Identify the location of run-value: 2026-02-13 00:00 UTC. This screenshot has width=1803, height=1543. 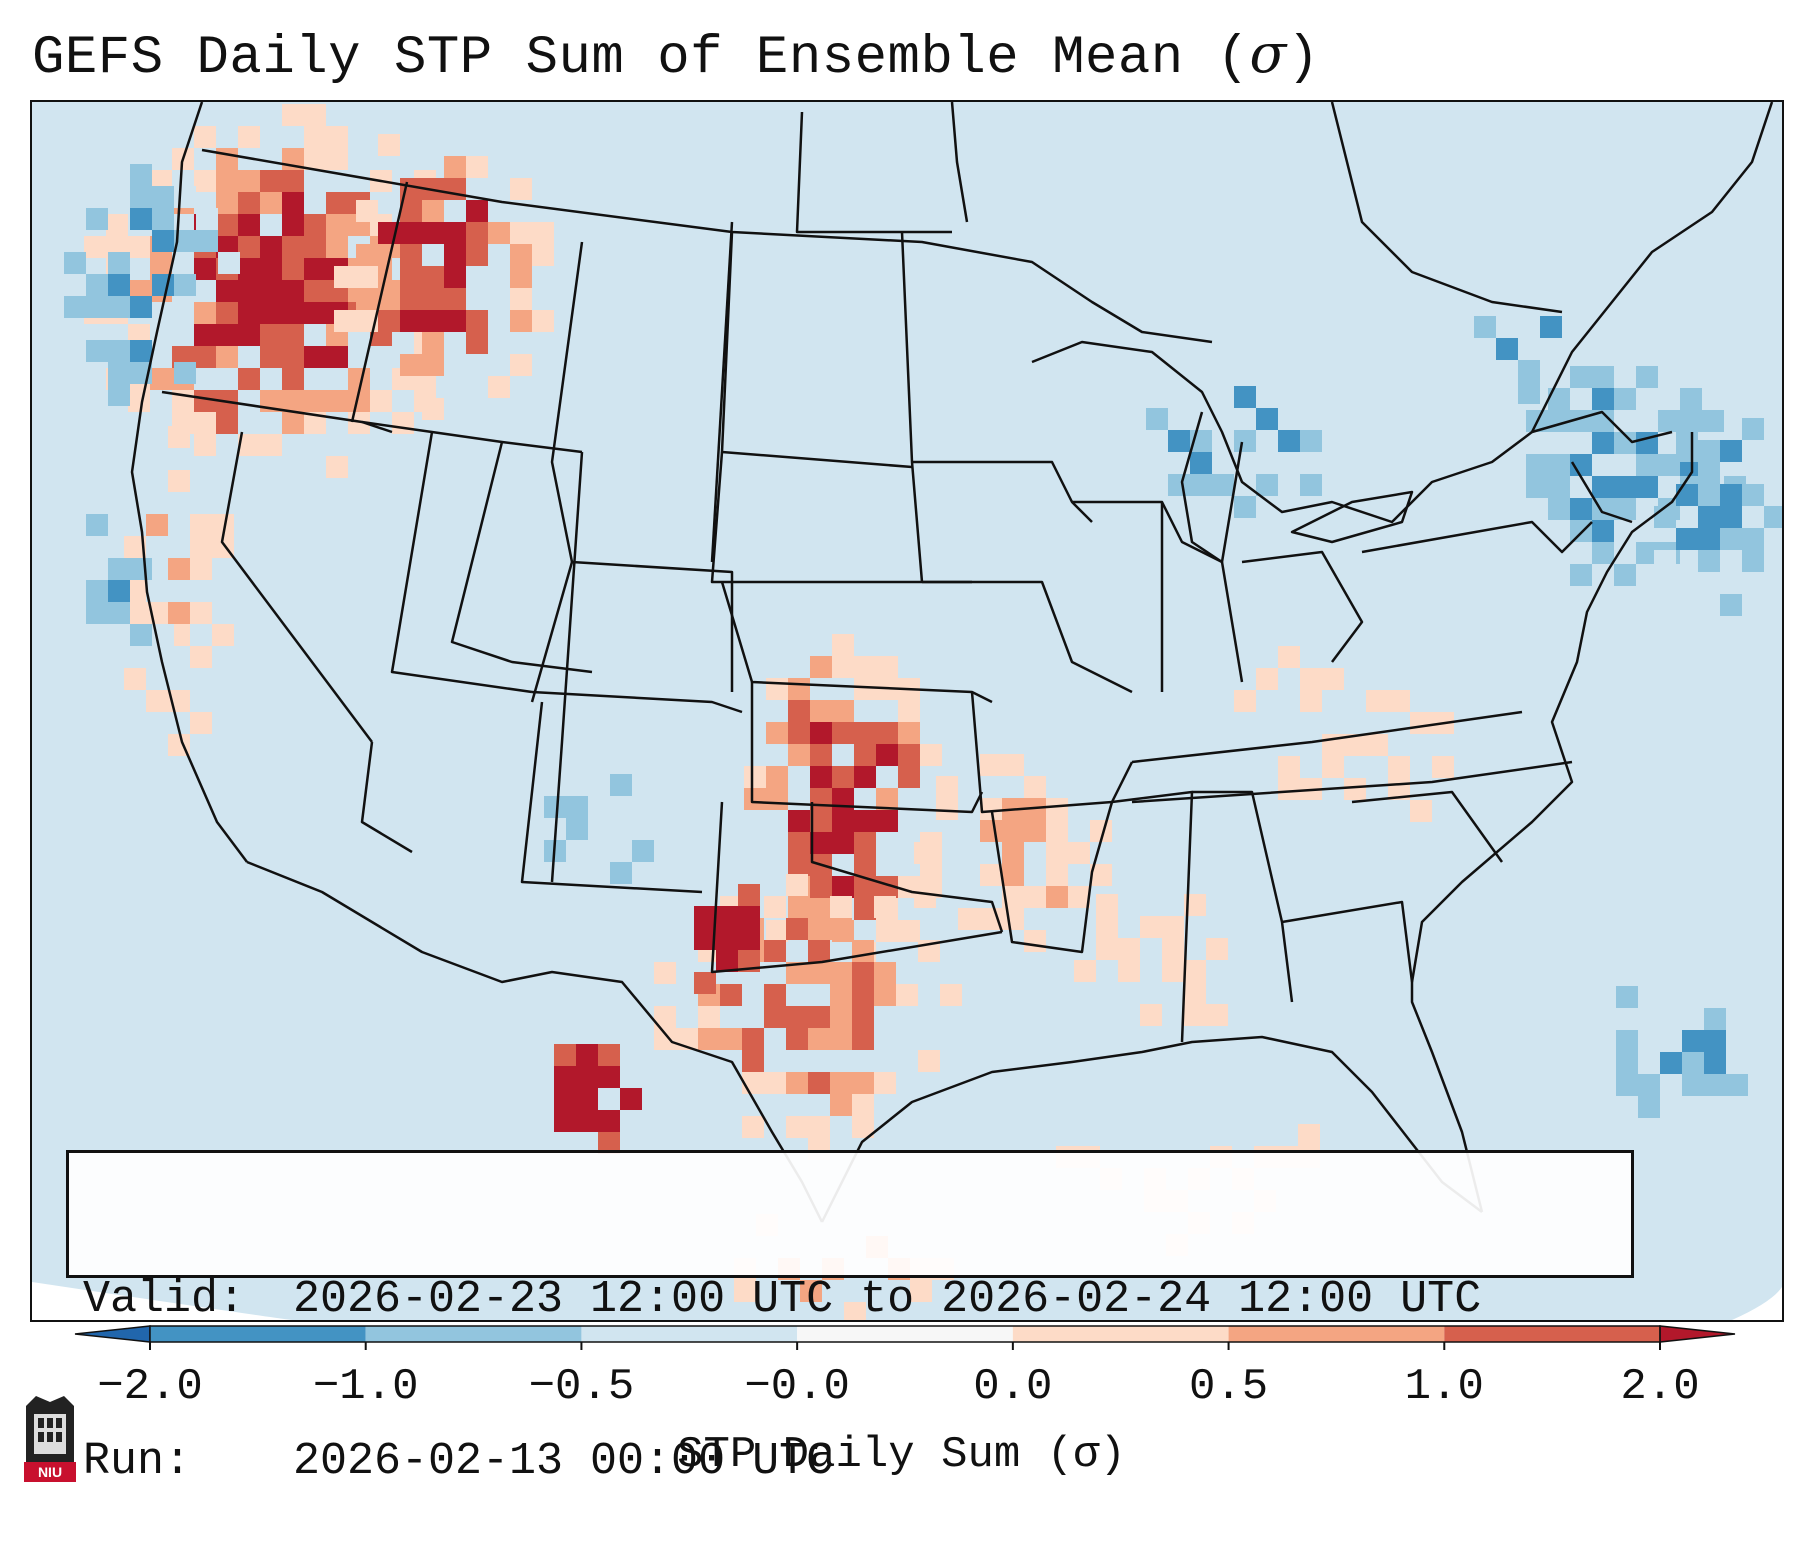
(563, 1461).